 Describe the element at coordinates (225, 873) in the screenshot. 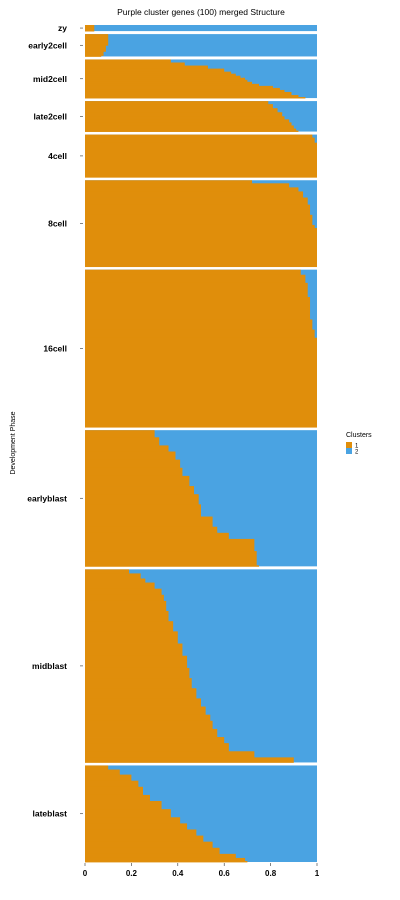

I see `x-tick-label: 0.6` at that location.